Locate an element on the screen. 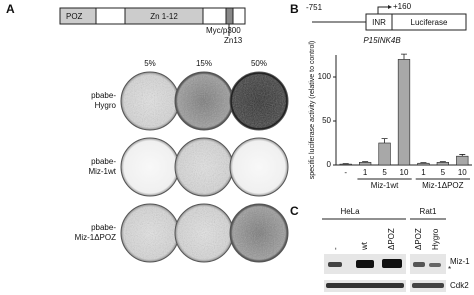 The width and height of the screenshot is (474, 295). column-label: 5% is located at coordinates (150, 63).